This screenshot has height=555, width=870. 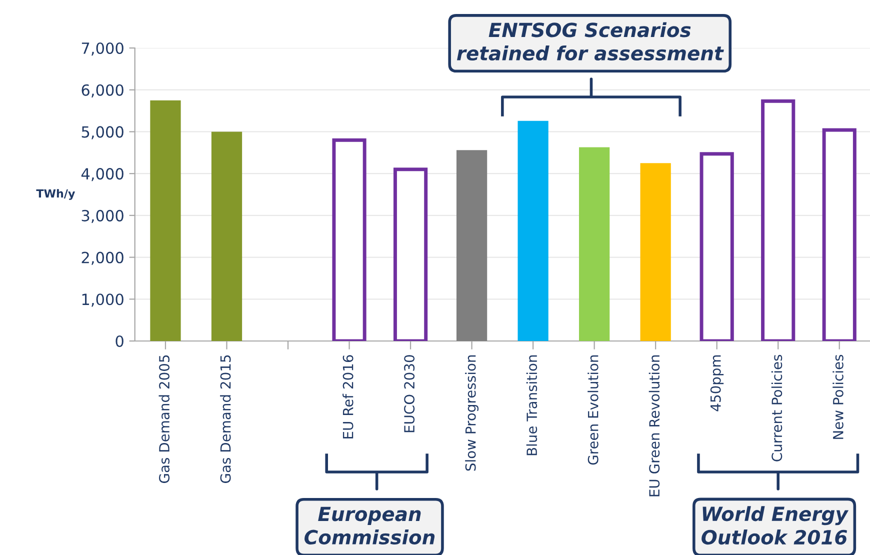 What do you see at coordinates (532, 405) in the screenshot?
I see `x-tick-label: Blue Transition` at bounding box center [532, 405].